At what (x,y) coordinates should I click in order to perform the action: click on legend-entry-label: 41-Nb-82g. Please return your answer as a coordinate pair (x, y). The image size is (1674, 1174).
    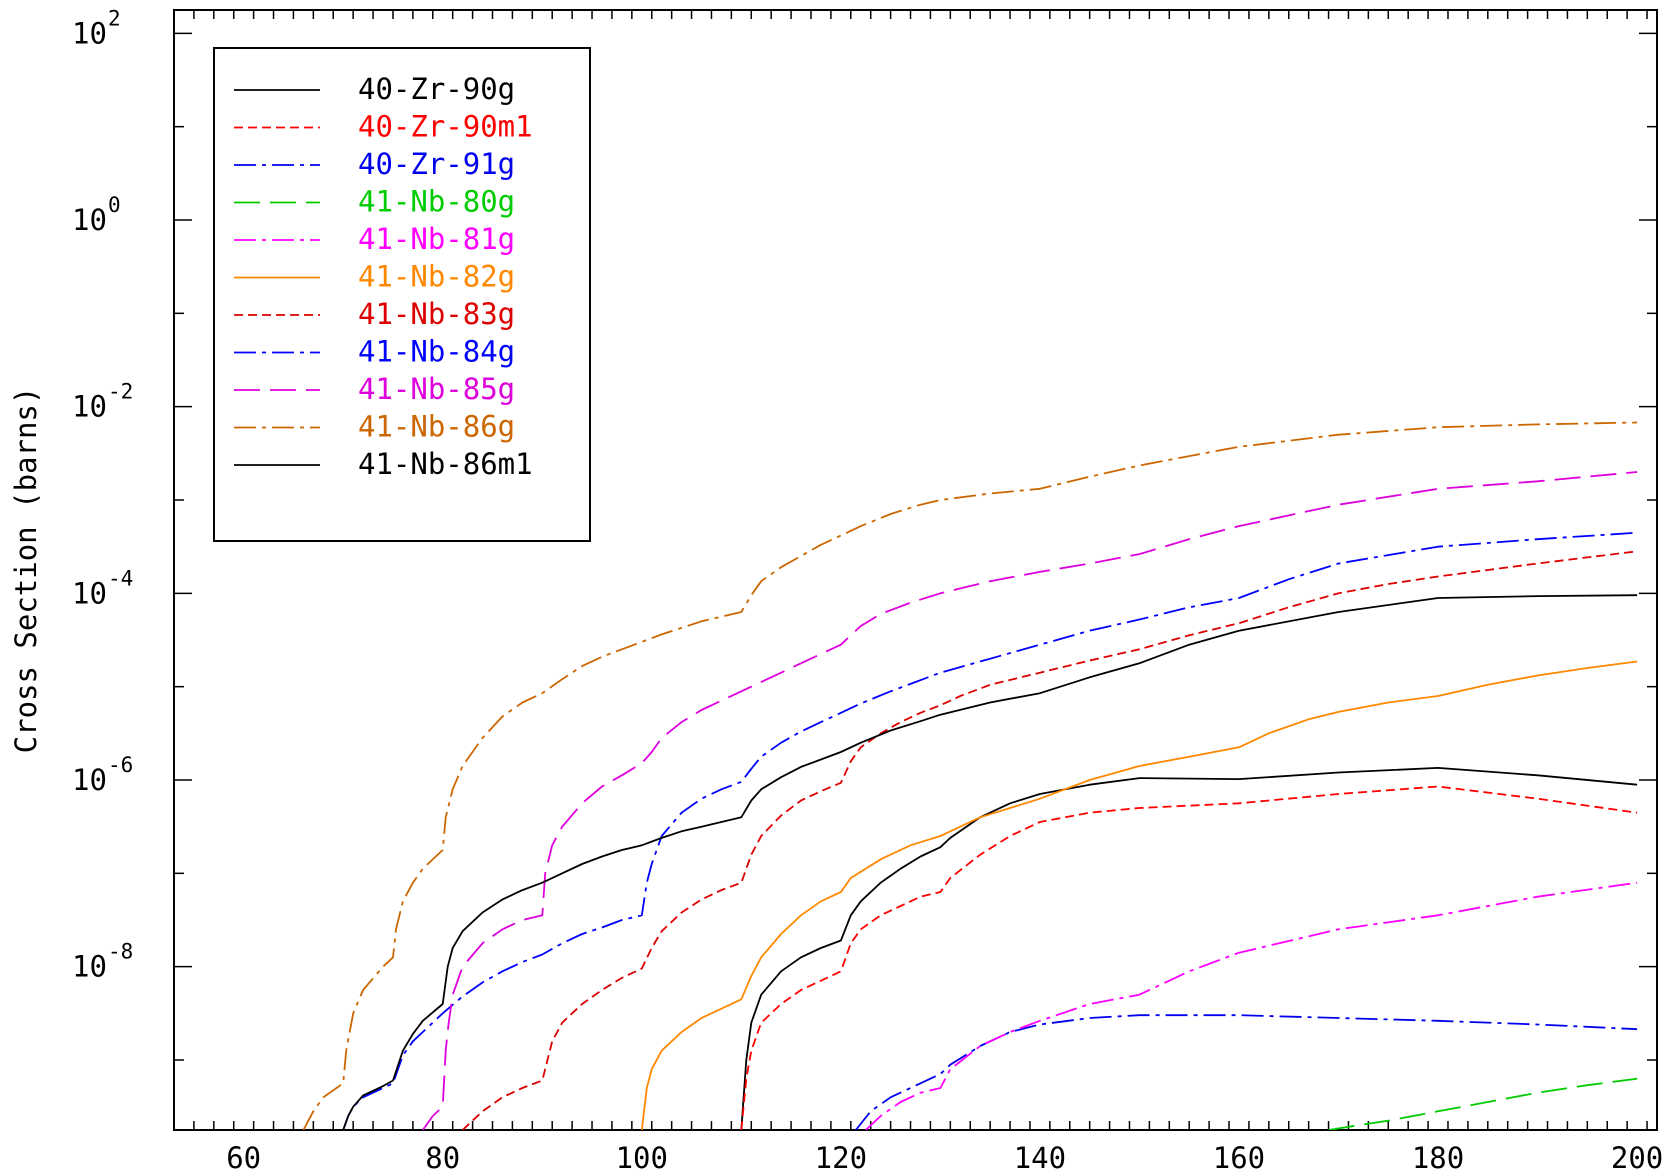
    Looking at the image, I should click on (436, 277).